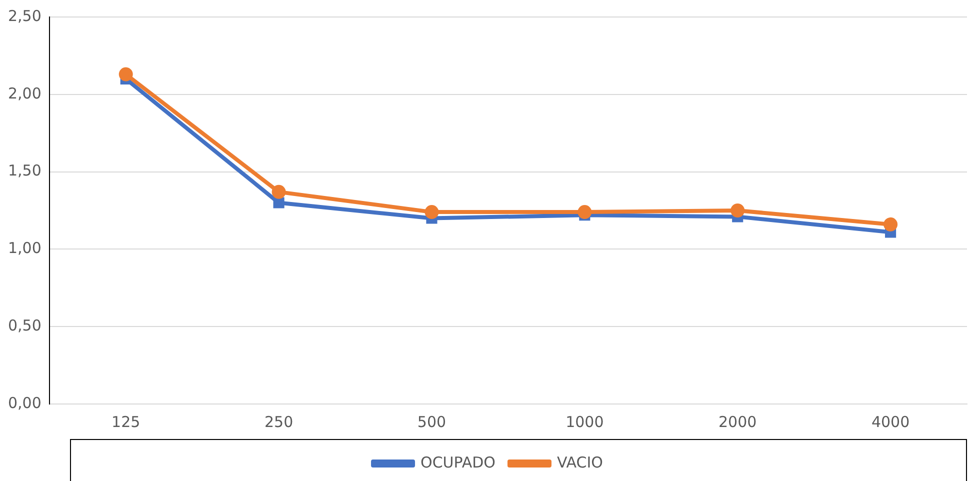 The width and height of the screenshot is (976, 481). Describe the element at coordinates (25, 403) in the screenshot. I see `y-tick-label: 0,00` at that location.